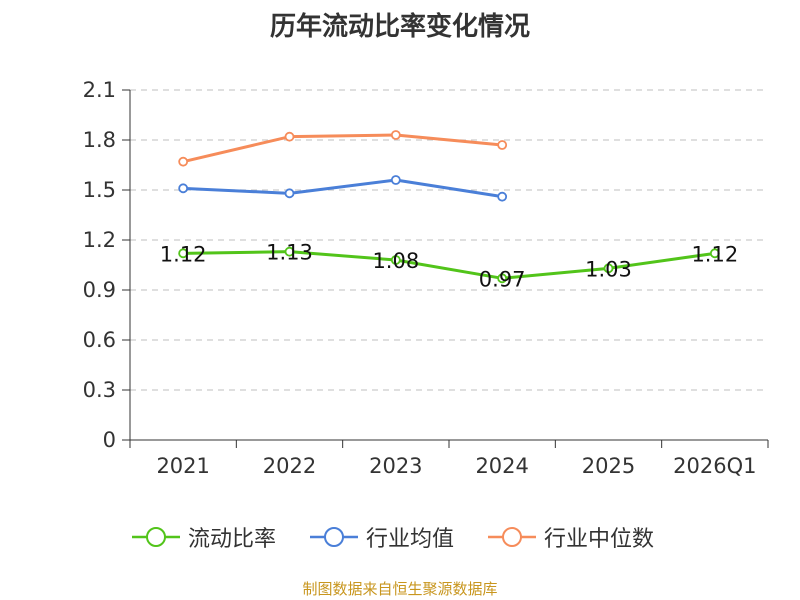  Describe the element at coordinates (608, 466) in the screenshot. I see `x-tick-label: 2025` at that location.